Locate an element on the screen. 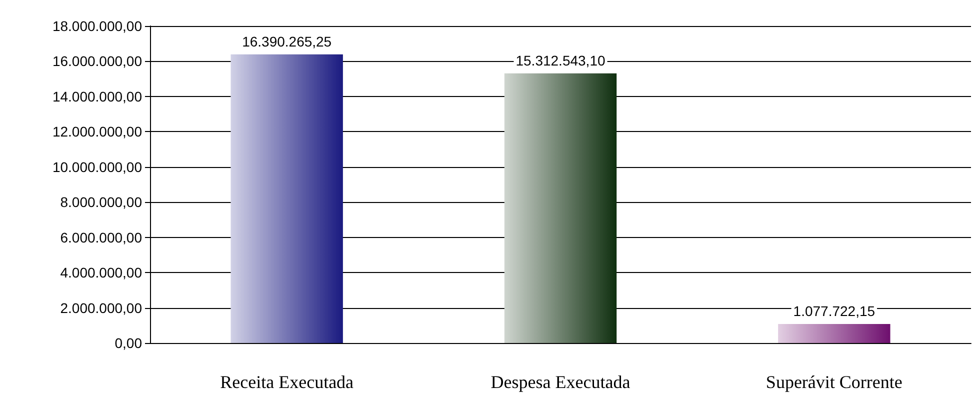 The width and height of the screenshot is (979, 414). y-tick-label: 2.000.000,00 is located at coordinates (101, 308).